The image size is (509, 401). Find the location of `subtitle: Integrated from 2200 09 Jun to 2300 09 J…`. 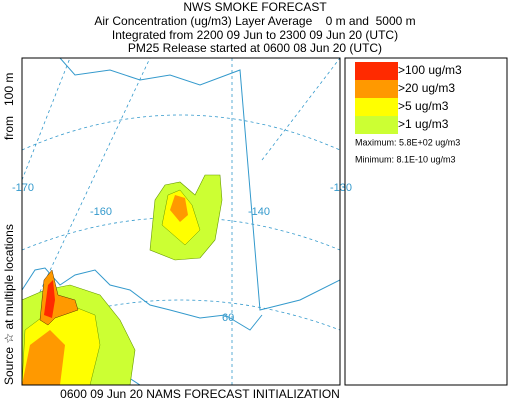

subtitle: Integrated from 2200 09 Jun to 2300 09 J… is located at coordinates (255, 35).